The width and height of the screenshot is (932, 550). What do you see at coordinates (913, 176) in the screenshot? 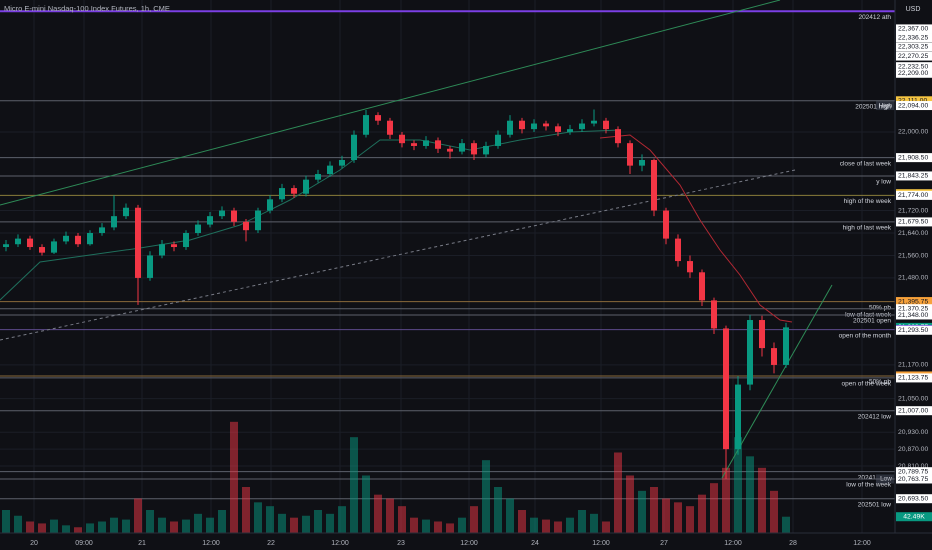
I see `price-label: 21,843.25` at bounding box center [913, 176].